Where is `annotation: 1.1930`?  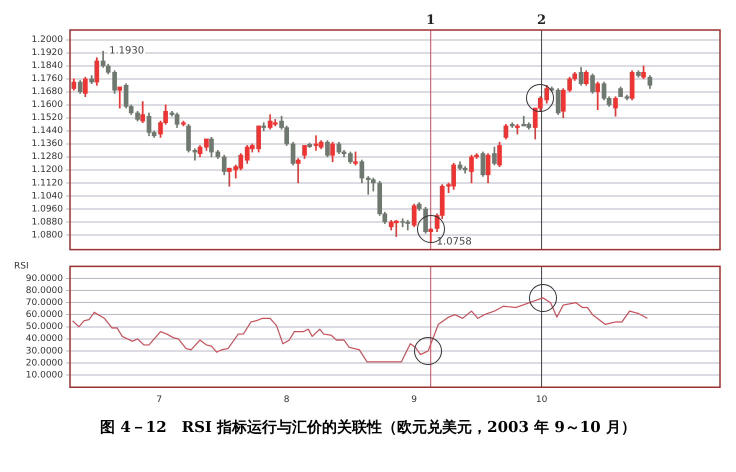
annotation: 1.1930 is located at coordinates (126, 51).